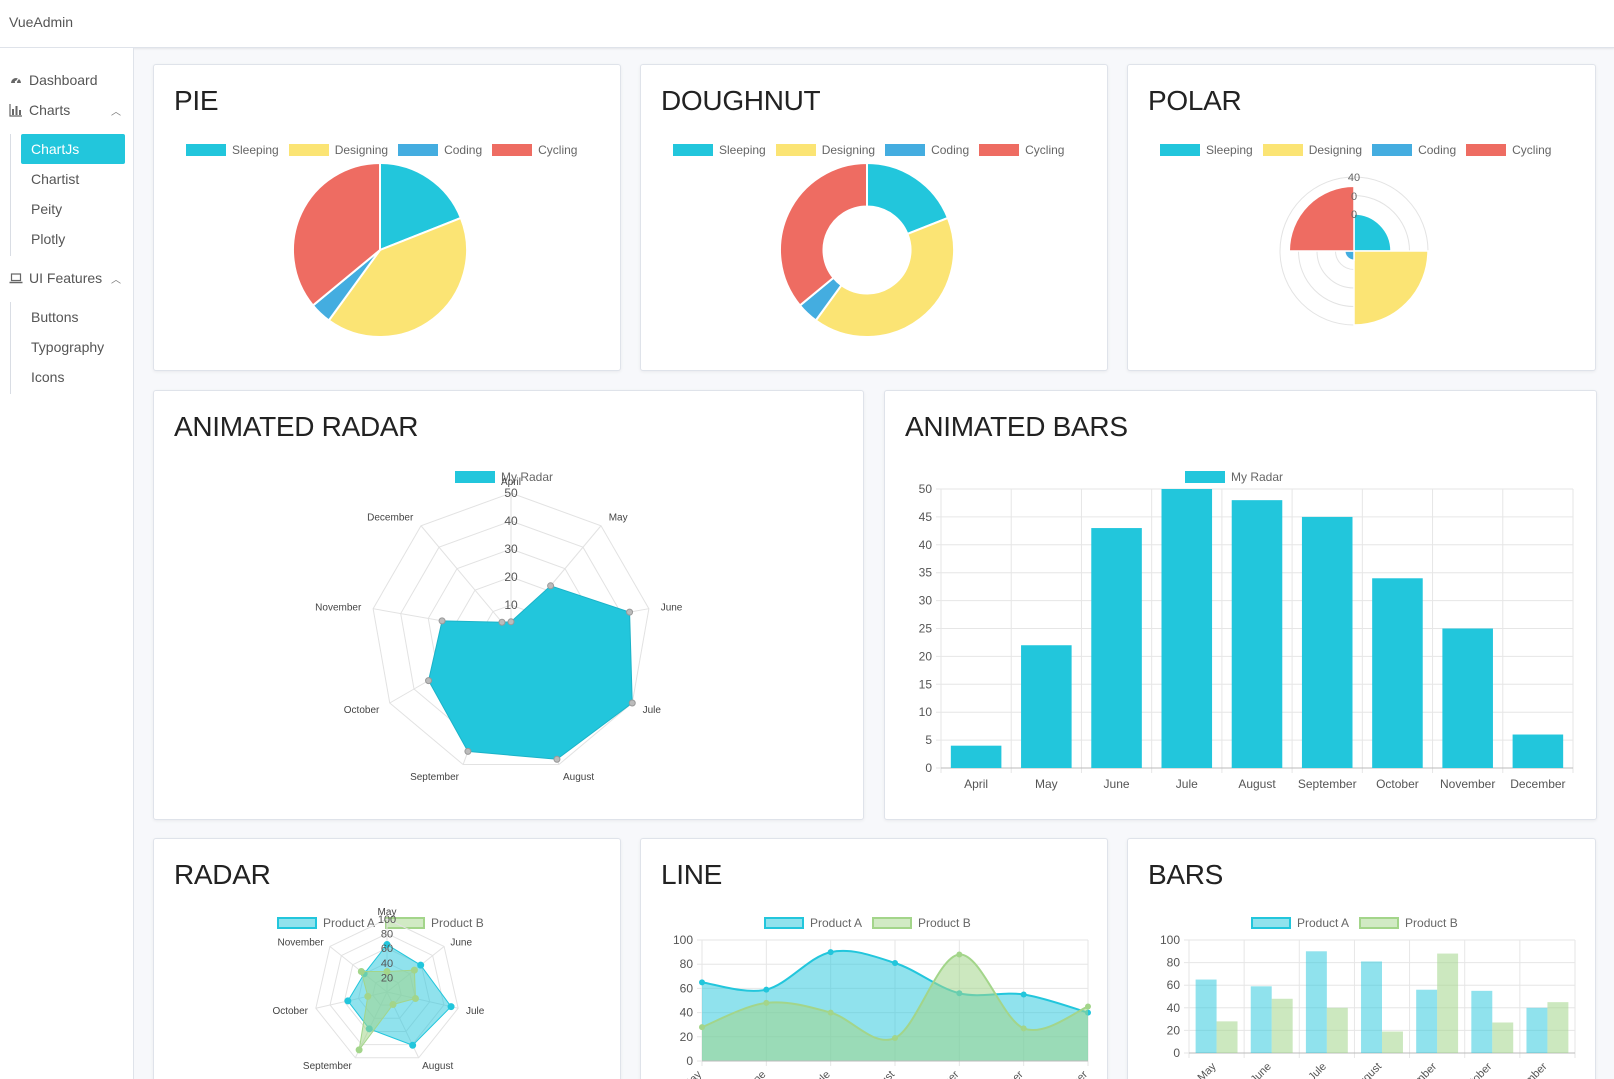  I want to click on radar-tick-label: 60, so click(387, 949).